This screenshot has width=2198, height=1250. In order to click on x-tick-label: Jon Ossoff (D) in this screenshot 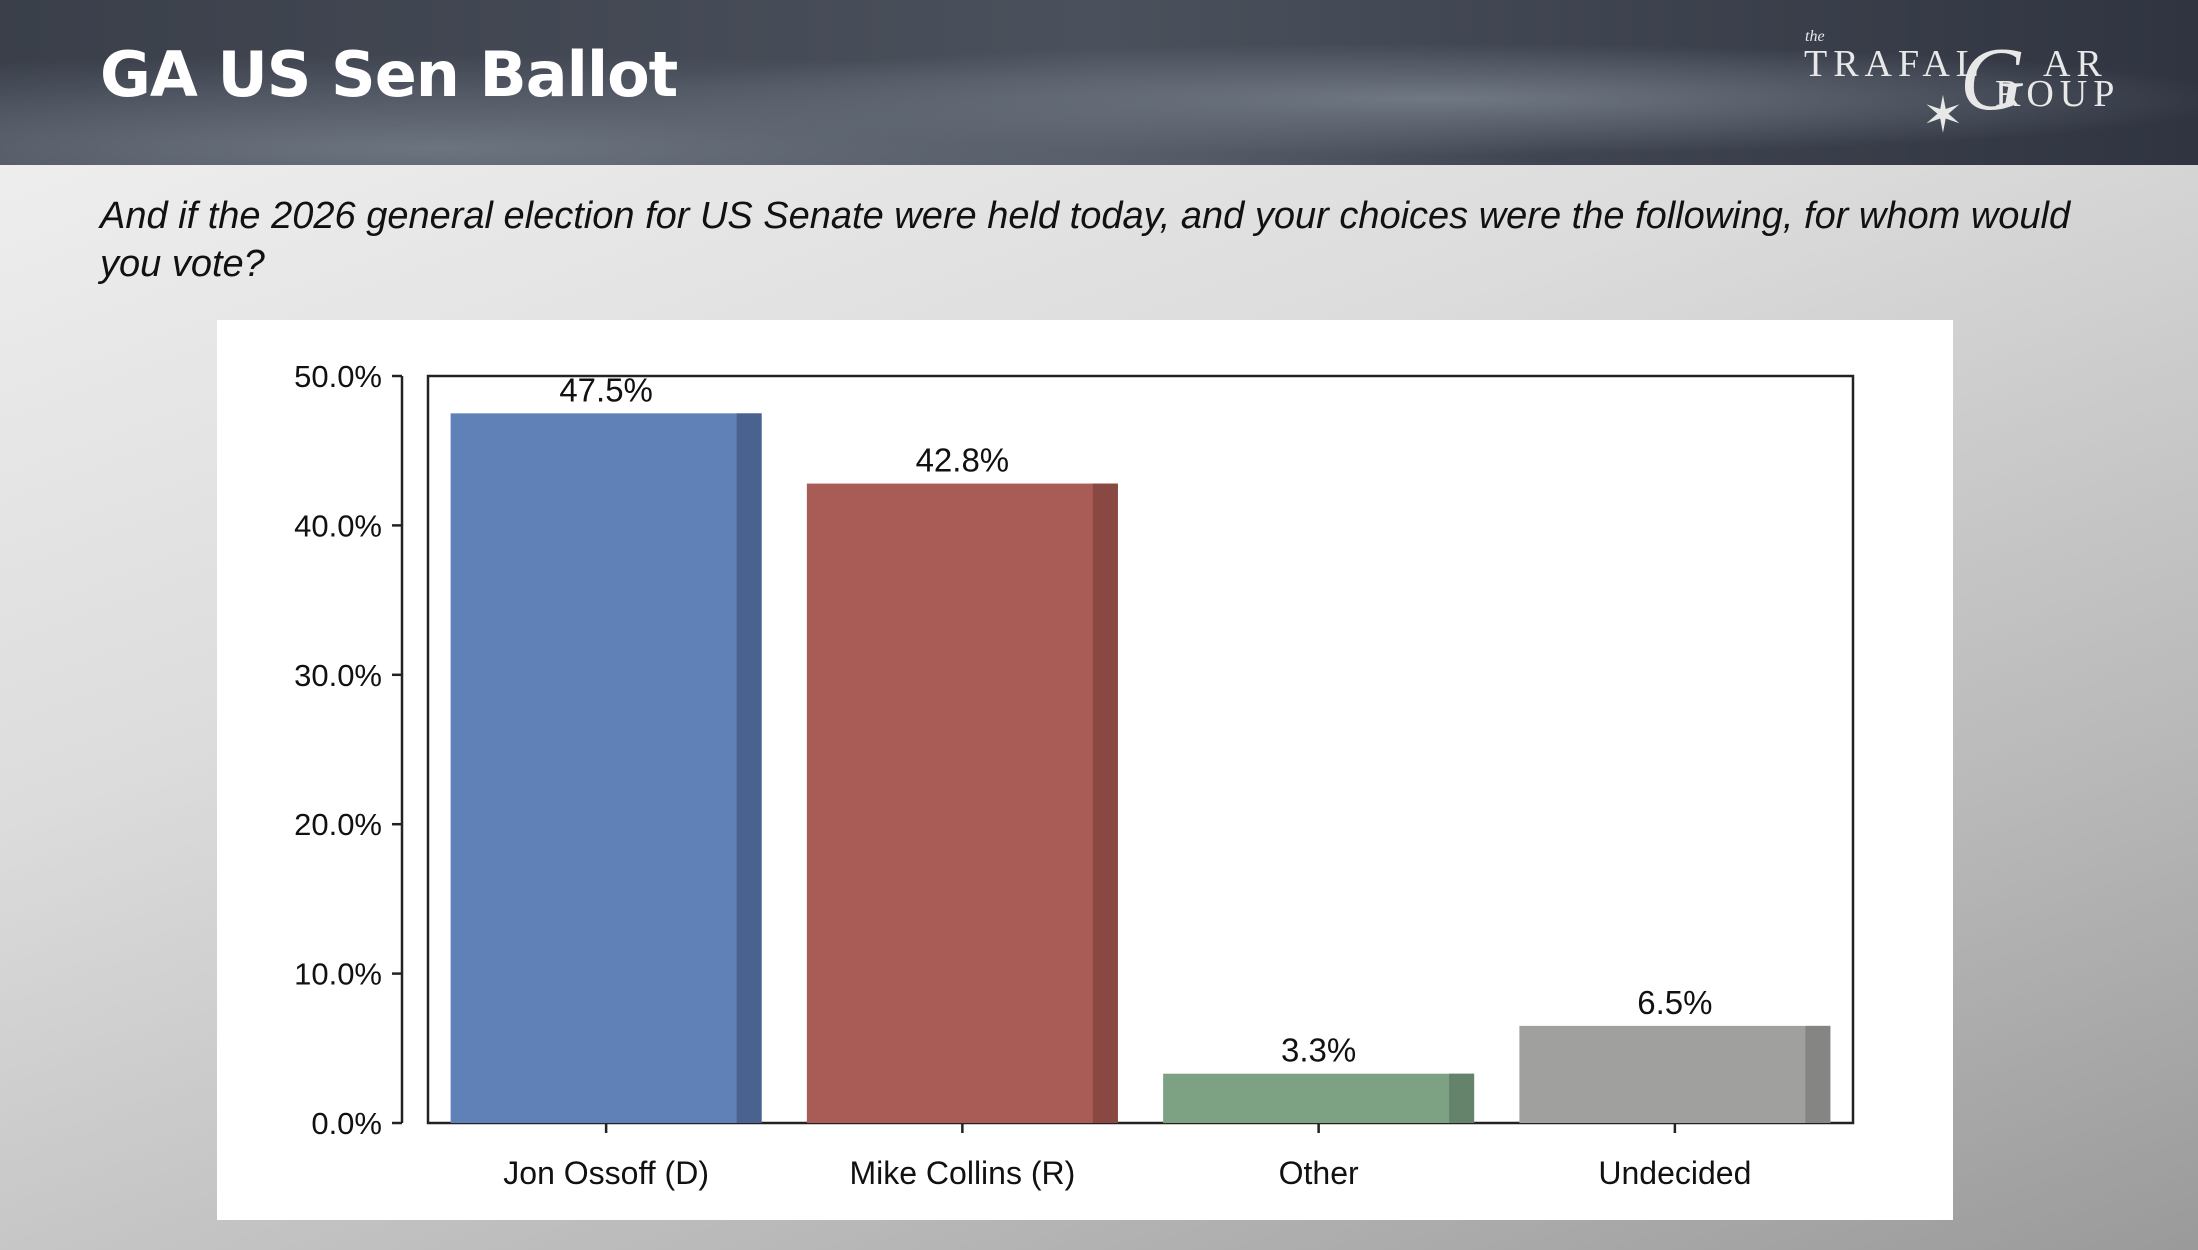, I will do `click(606, 1173)`.